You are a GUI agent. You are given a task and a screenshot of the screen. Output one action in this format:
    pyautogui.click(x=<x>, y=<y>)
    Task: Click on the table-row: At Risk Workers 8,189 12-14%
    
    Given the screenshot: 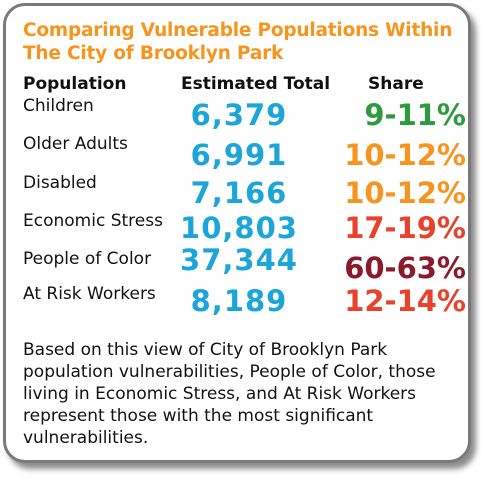 What is the action you would take?
    pyautogui.click(x=246, y=303)
    